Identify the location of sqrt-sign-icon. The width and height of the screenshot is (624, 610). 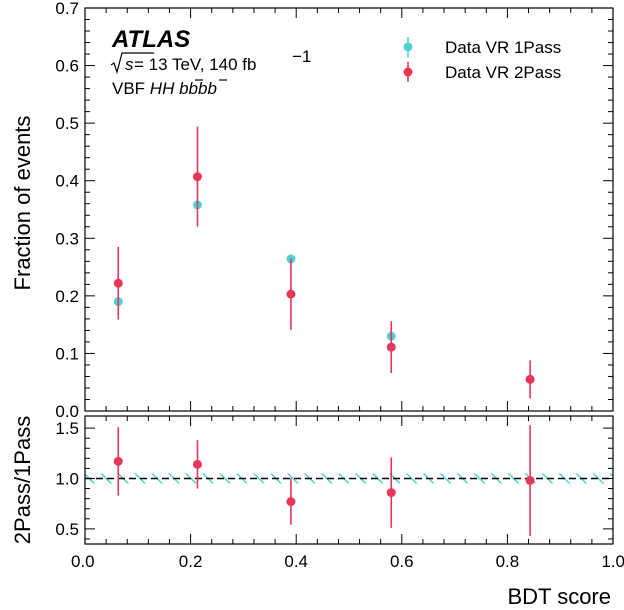
(132, 63).